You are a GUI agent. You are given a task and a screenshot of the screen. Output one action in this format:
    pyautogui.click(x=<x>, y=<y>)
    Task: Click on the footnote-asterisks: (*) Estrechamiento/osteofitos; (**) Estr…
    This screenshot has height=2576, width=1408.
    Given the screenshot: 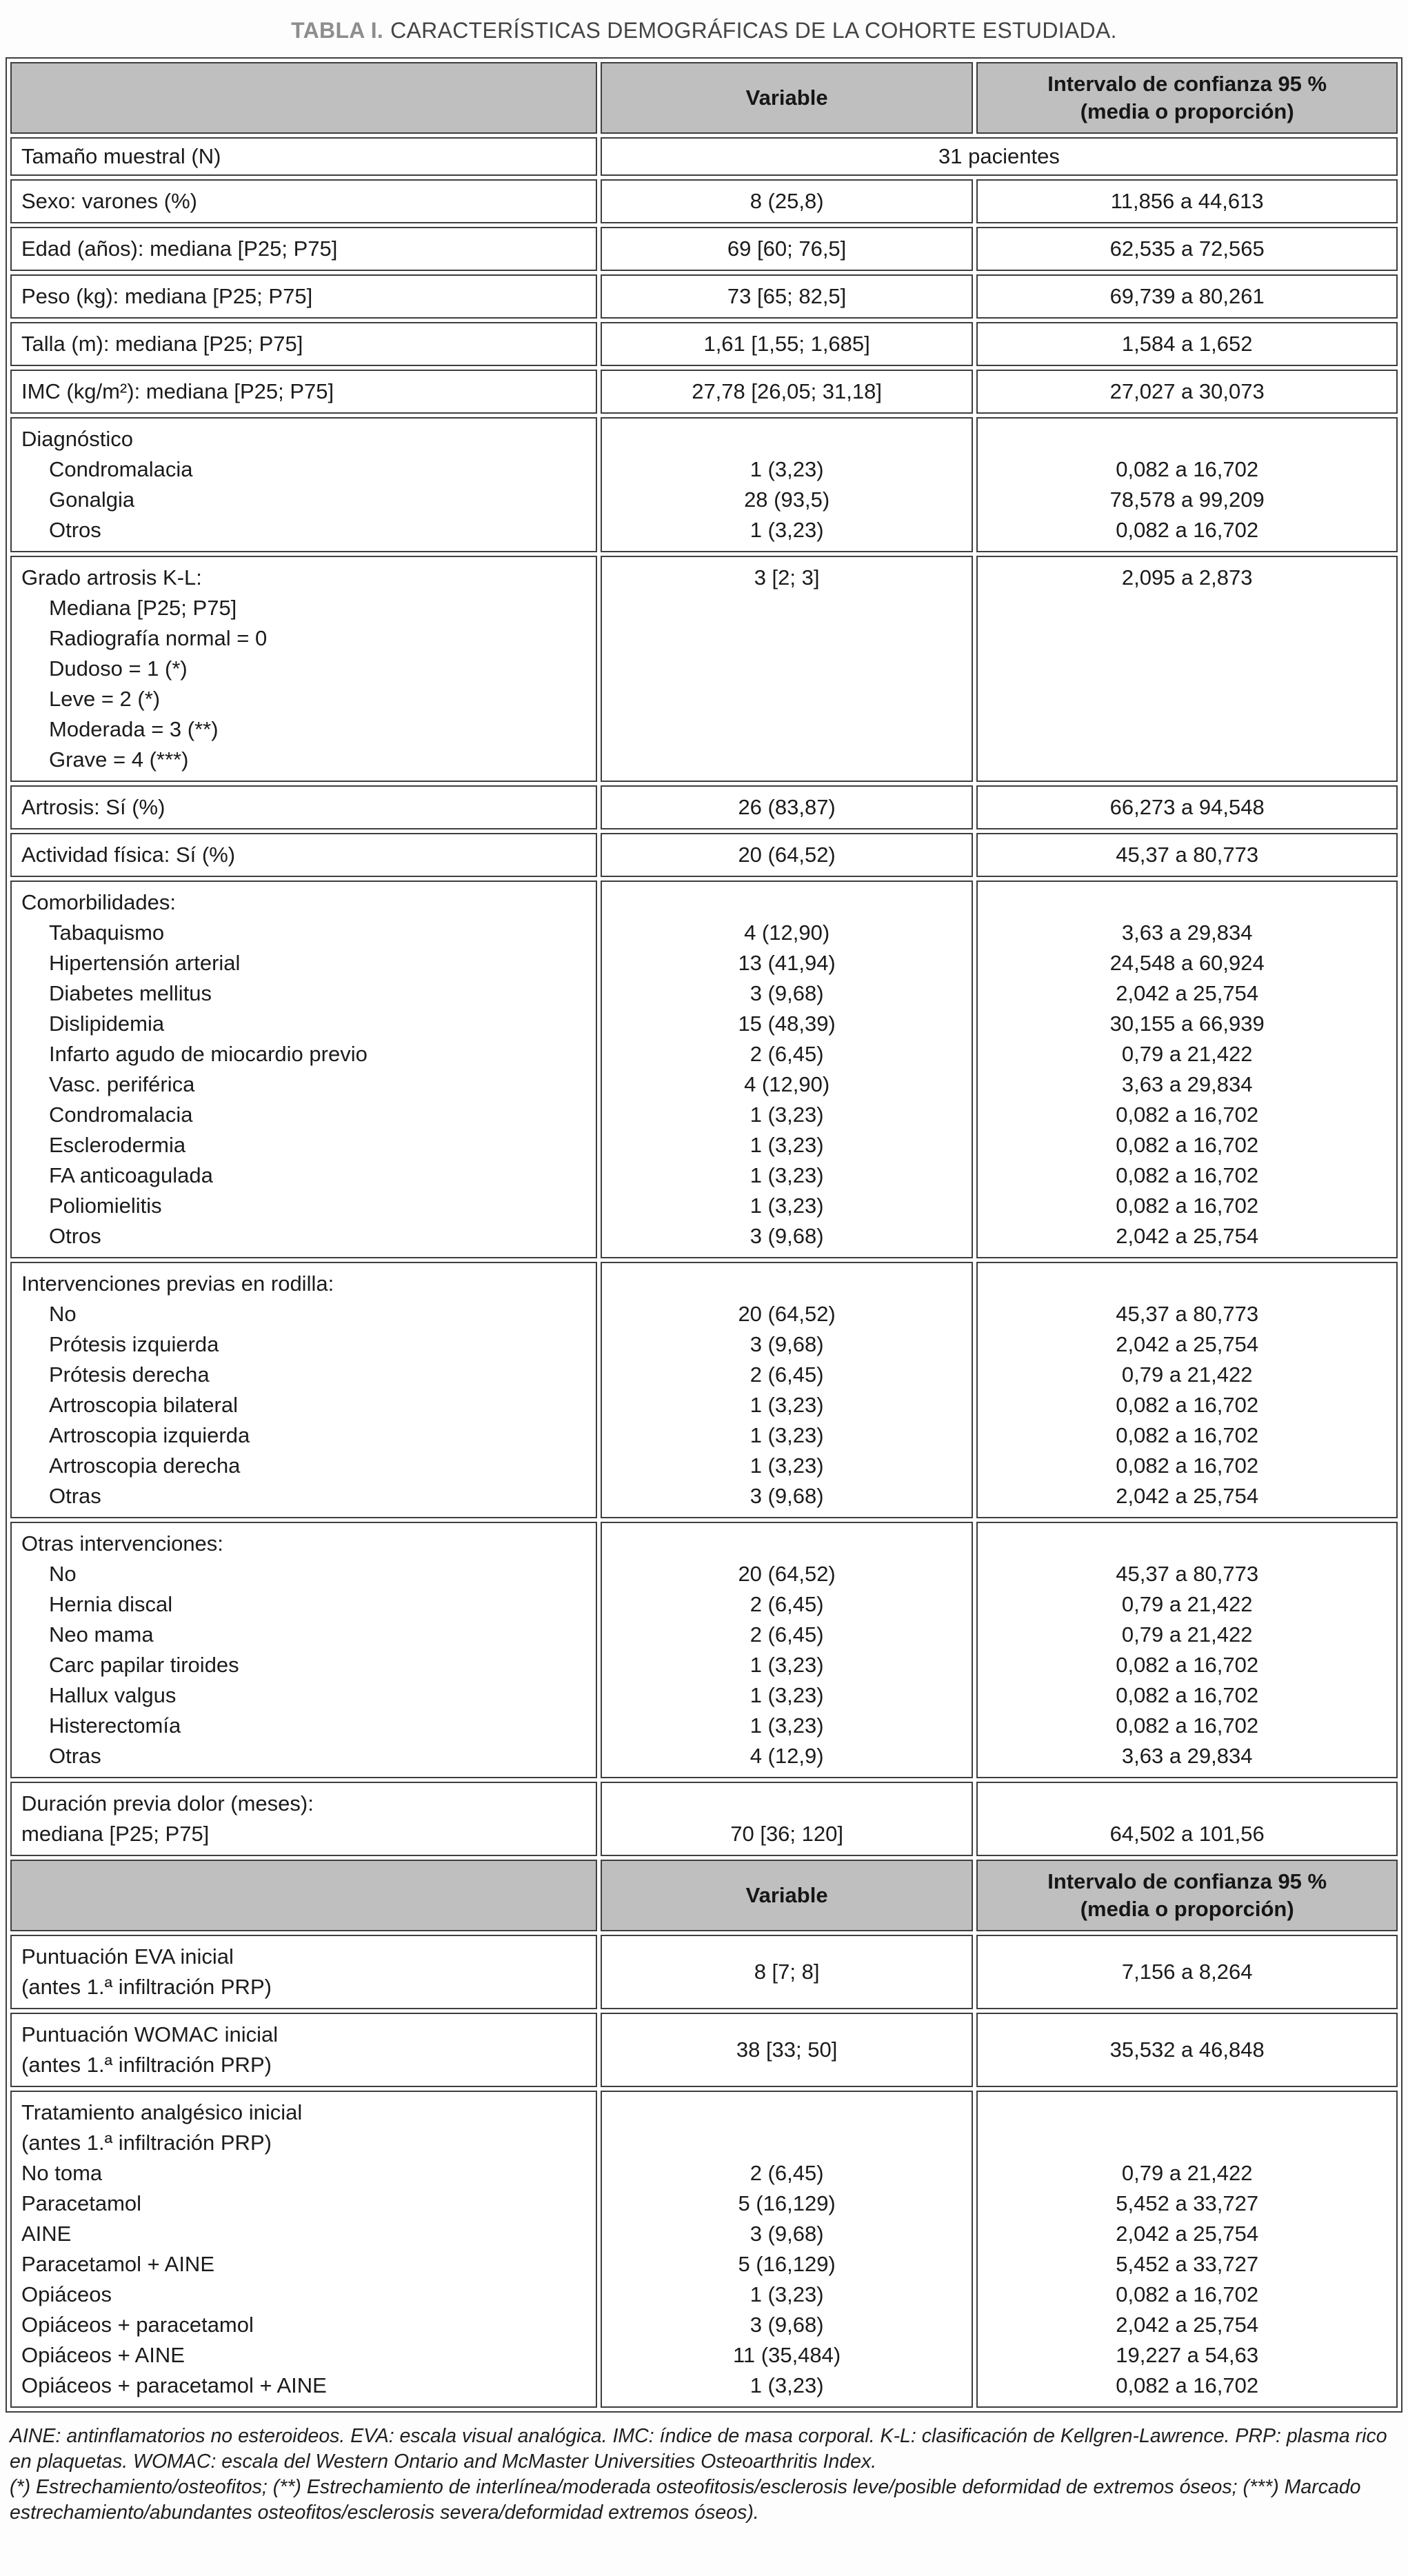 What is the action you would take?
    pyautogui.click(x=685, y=2500)
    